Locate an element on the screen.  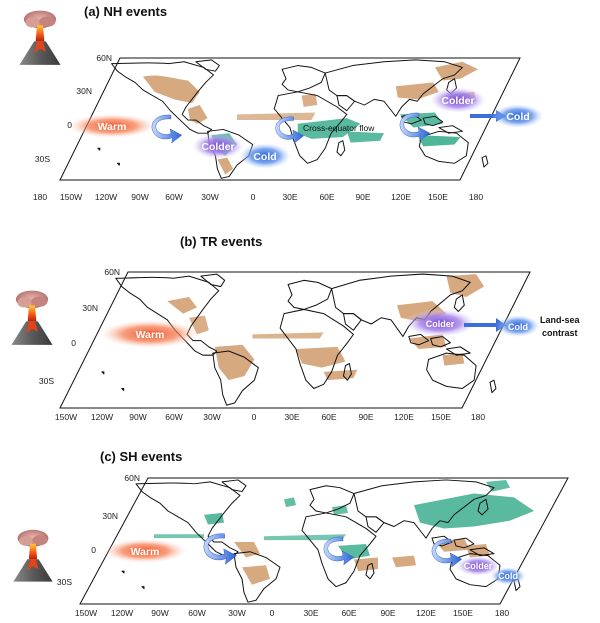
label-warm-a: Warm is located at coordinates (112, 127).